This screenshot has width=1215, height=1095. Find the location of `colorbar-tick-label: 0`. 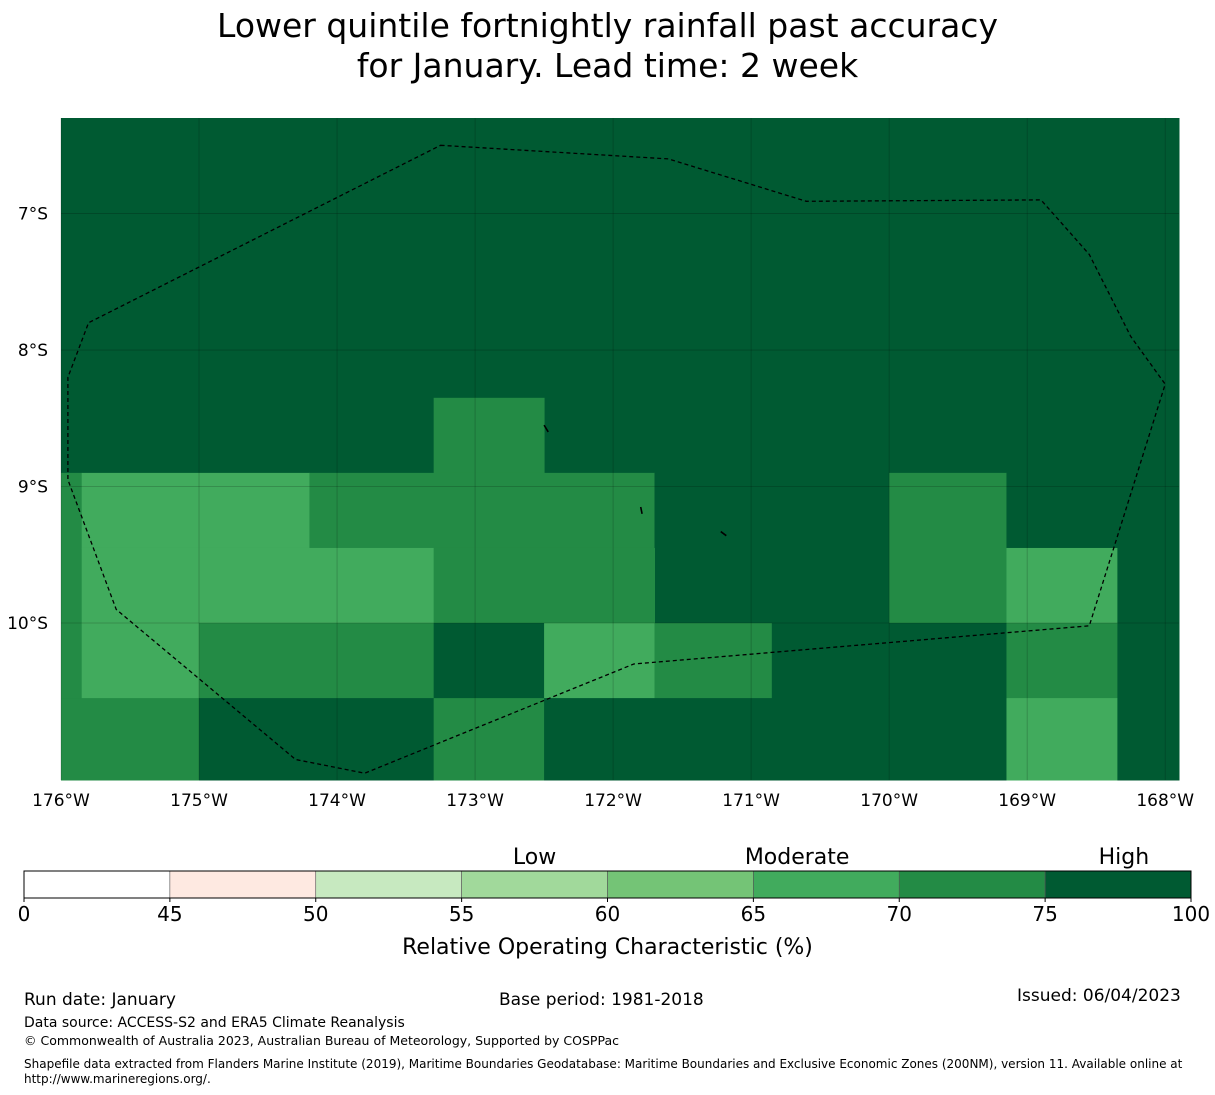

colorbar-tick-label: 0 is located at coordinates (24, 914).